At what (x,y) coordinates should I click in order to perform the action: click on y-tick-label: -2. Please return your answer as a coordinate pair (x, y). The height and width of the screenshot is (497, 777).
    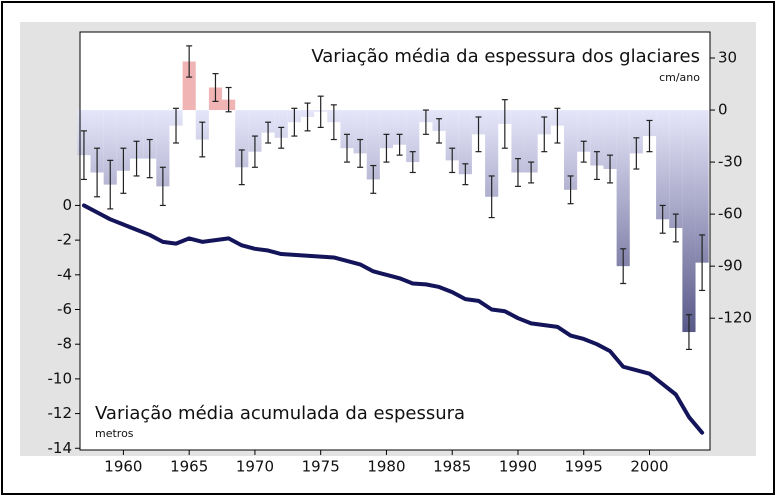
    Looking at the image, I should click on (64, 240).